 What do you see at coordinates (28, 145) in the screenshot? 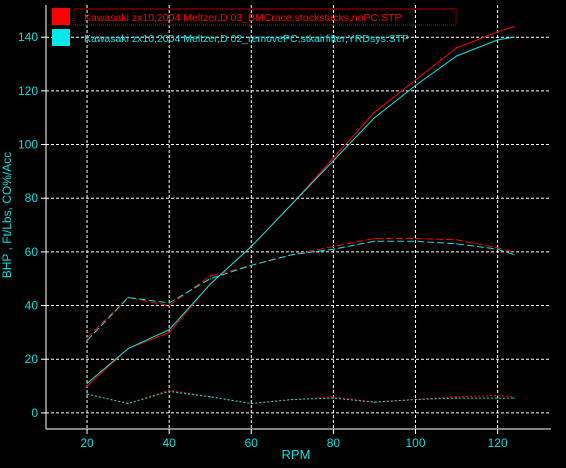
I see `y-tick-label: 100` at bounding box center [28, 145].